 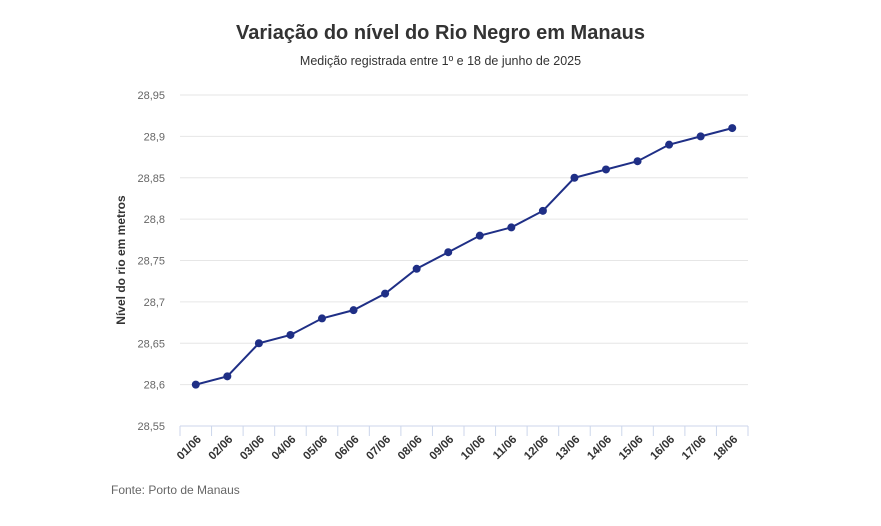 What do you see at coordinates (347, 448) in the screenshot?
I see `x-tick-label: 06/06` at bounding box center [347, 448].